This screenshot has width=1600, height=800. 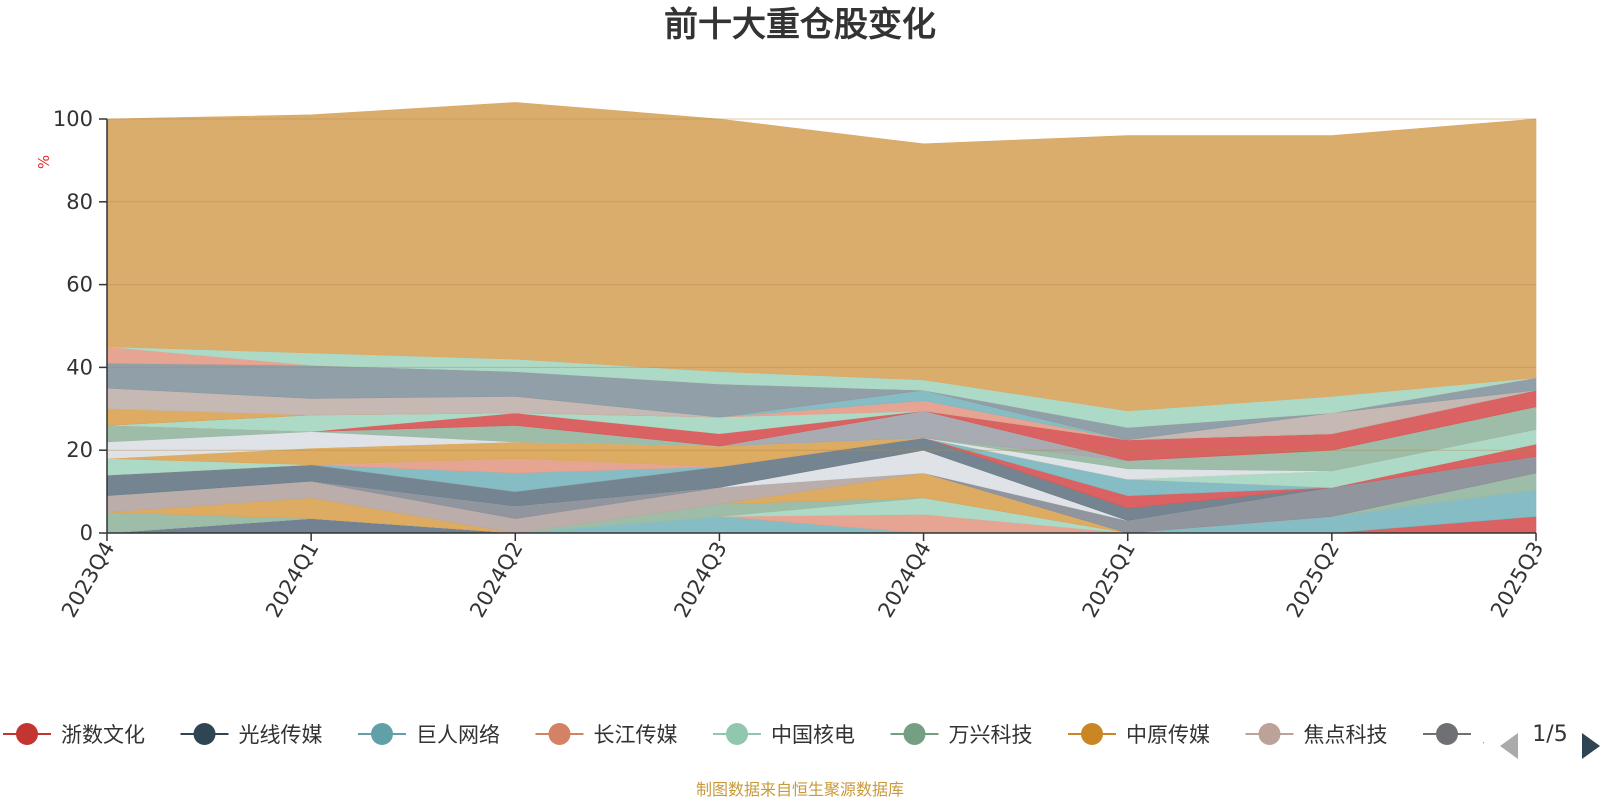 I want to click on legend-item: 长江传媒, so click(x=606, y=735).